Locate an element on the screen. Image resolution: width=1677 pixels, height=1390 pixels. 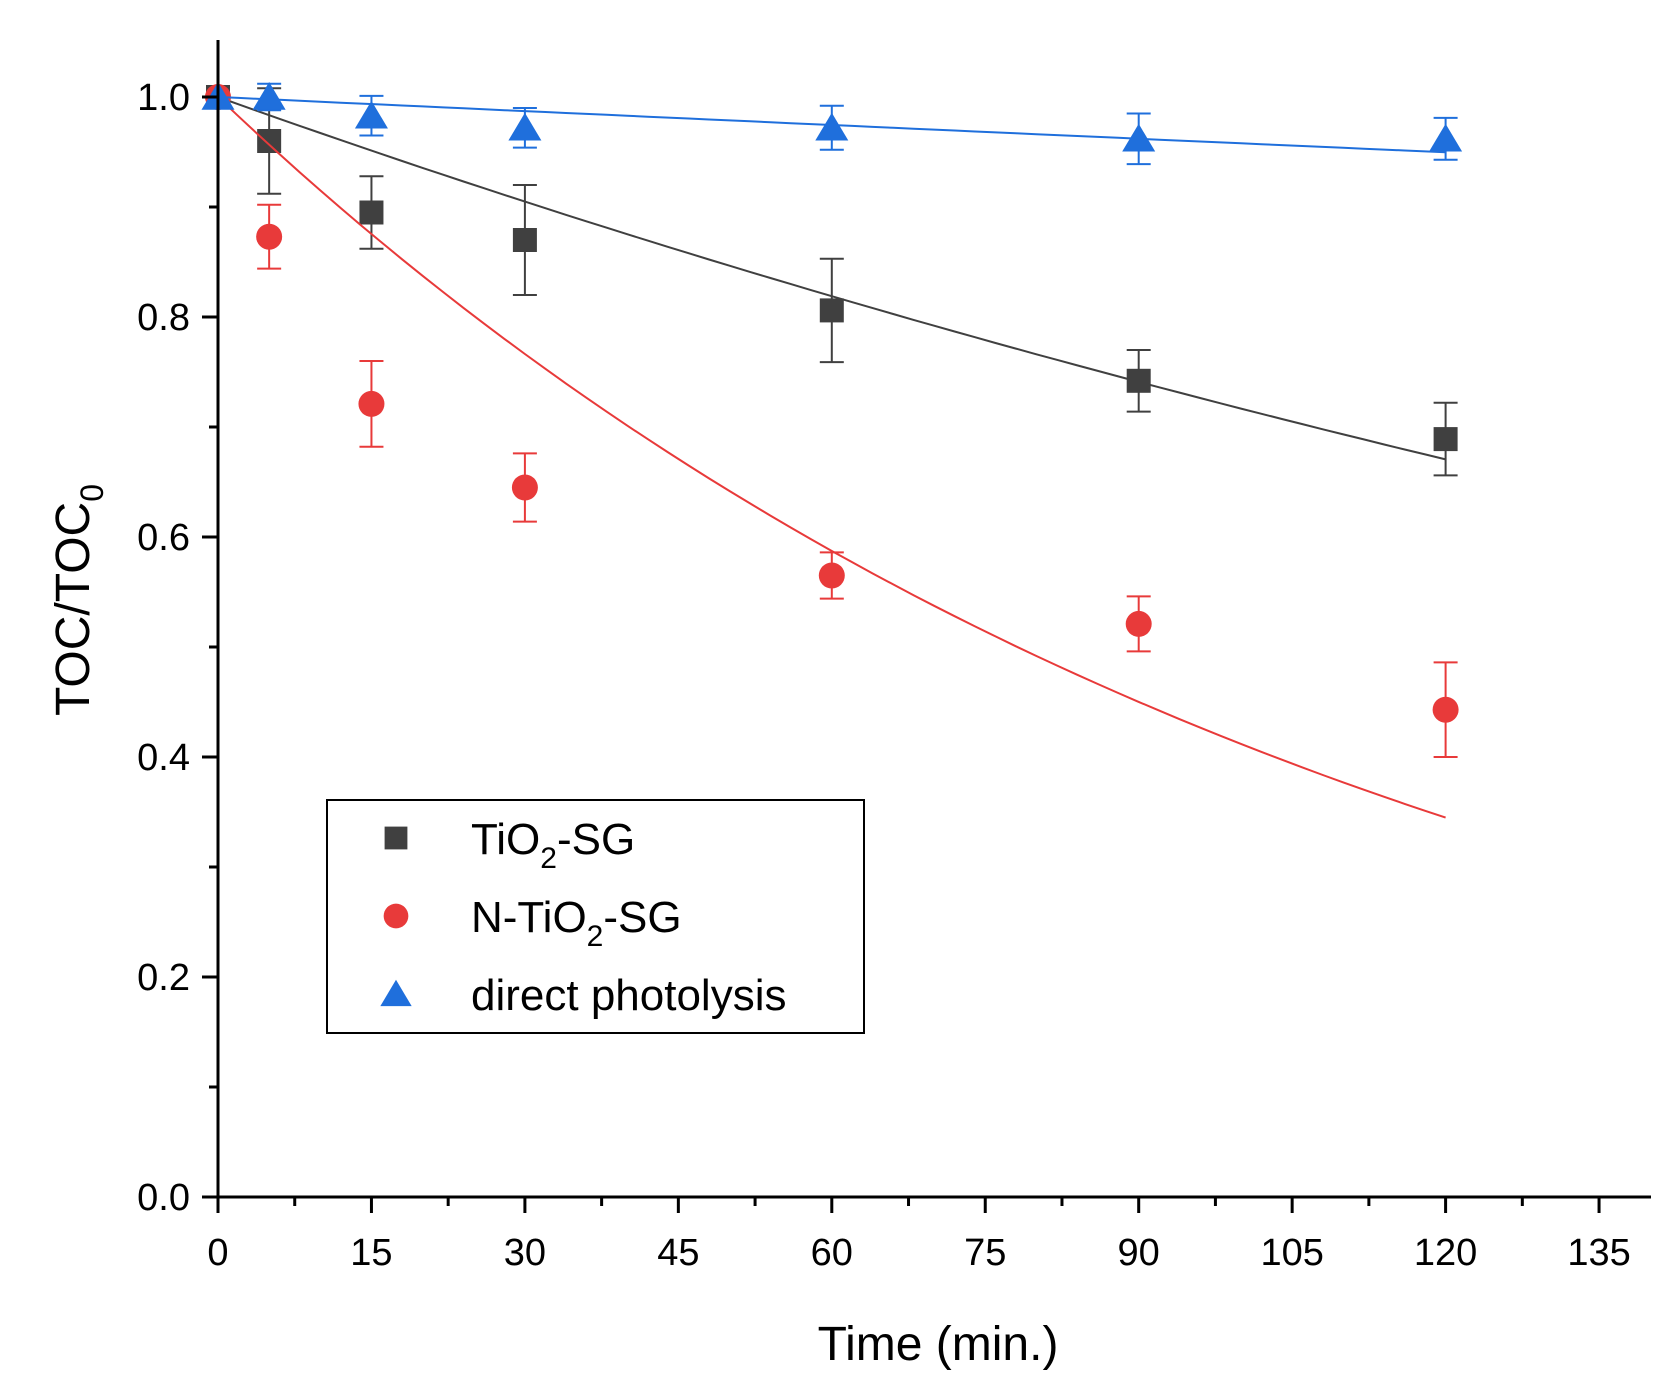
y-tick-label: 0.0 is located at coordinates (163, 1198).